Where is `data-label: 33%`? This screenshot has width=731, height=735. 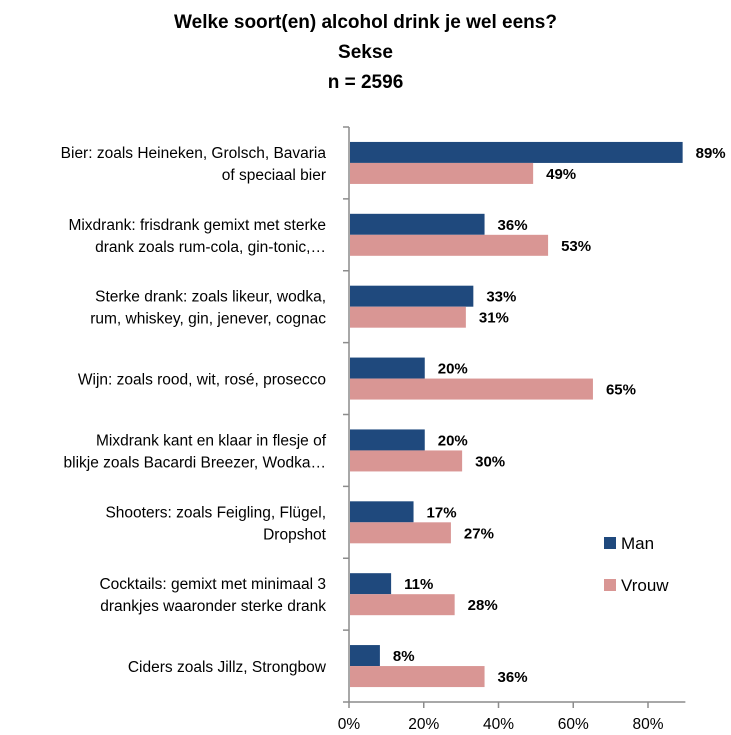
data-label: 33% is located at coordinates (501, 297).